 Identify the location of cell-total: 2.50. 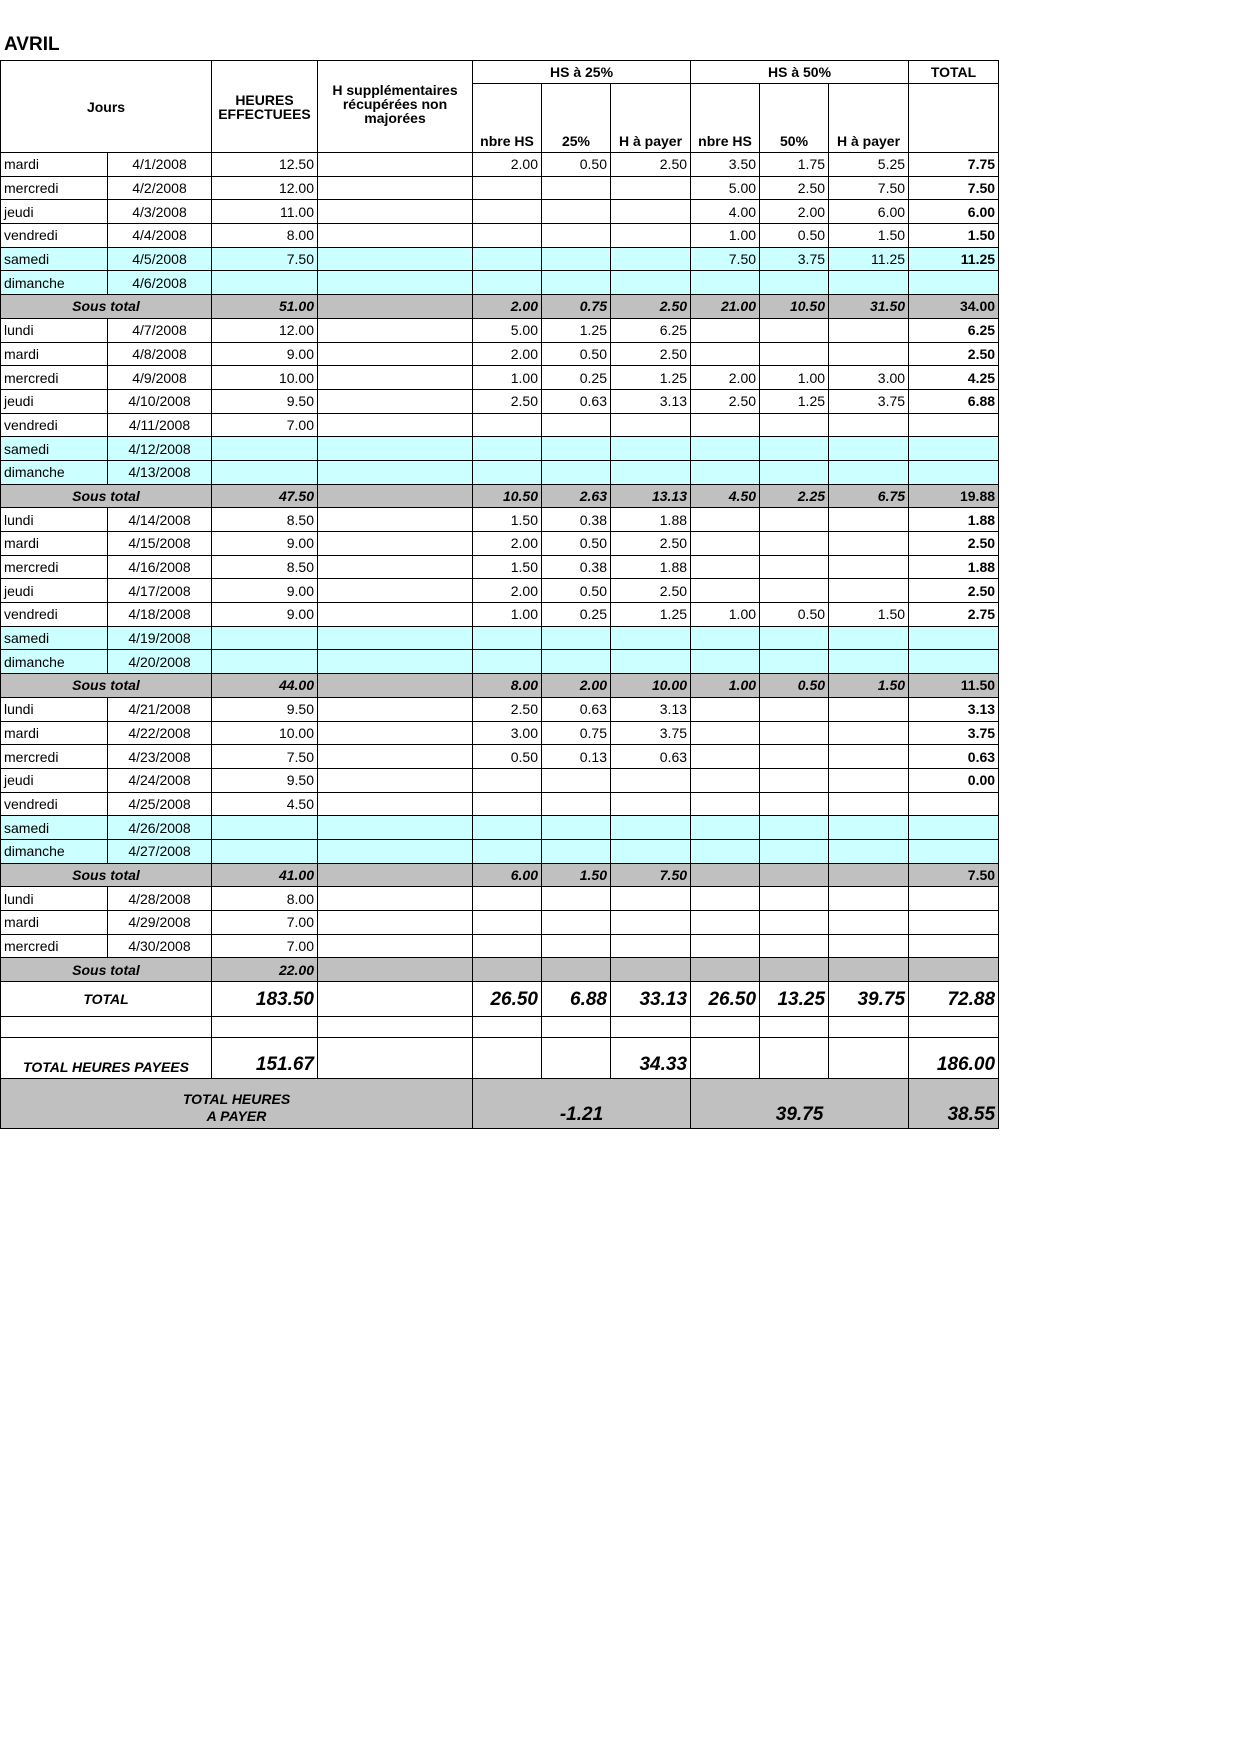
(954, 354).